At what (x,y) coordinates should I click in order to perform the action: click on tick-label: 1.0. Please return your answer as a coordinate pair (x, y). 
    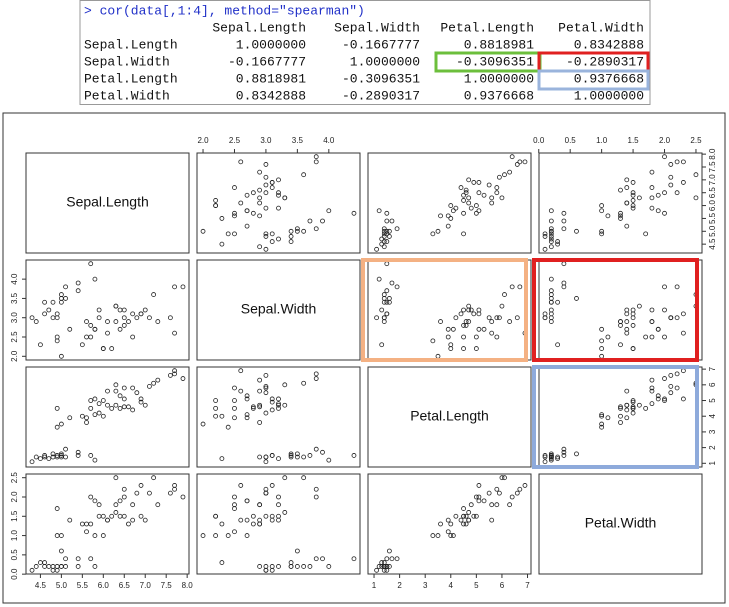
    Looking at the image, I should click on (14, 535).